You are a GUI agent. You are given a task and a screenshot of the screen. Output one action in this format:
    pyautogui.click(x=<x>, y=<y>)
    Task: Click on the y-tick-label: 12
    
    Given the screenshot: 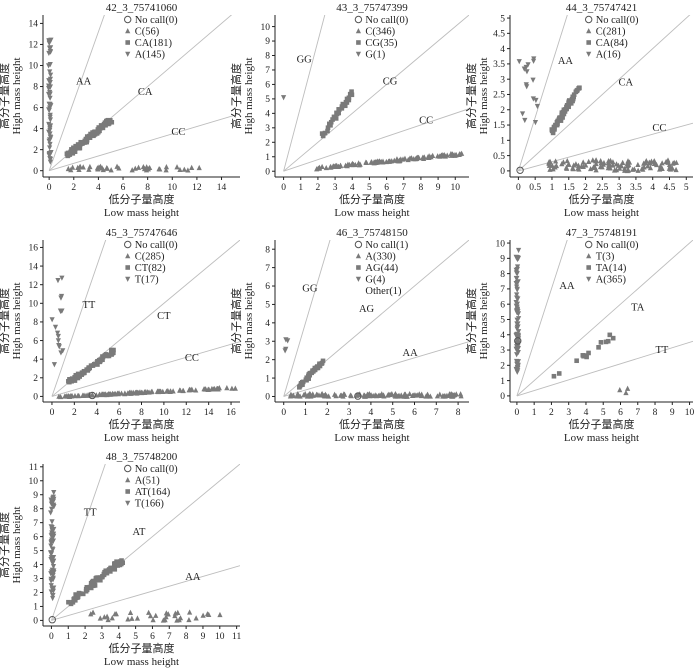 What is the action you would take?
    pyautogui.click(x=34, y=46)
    